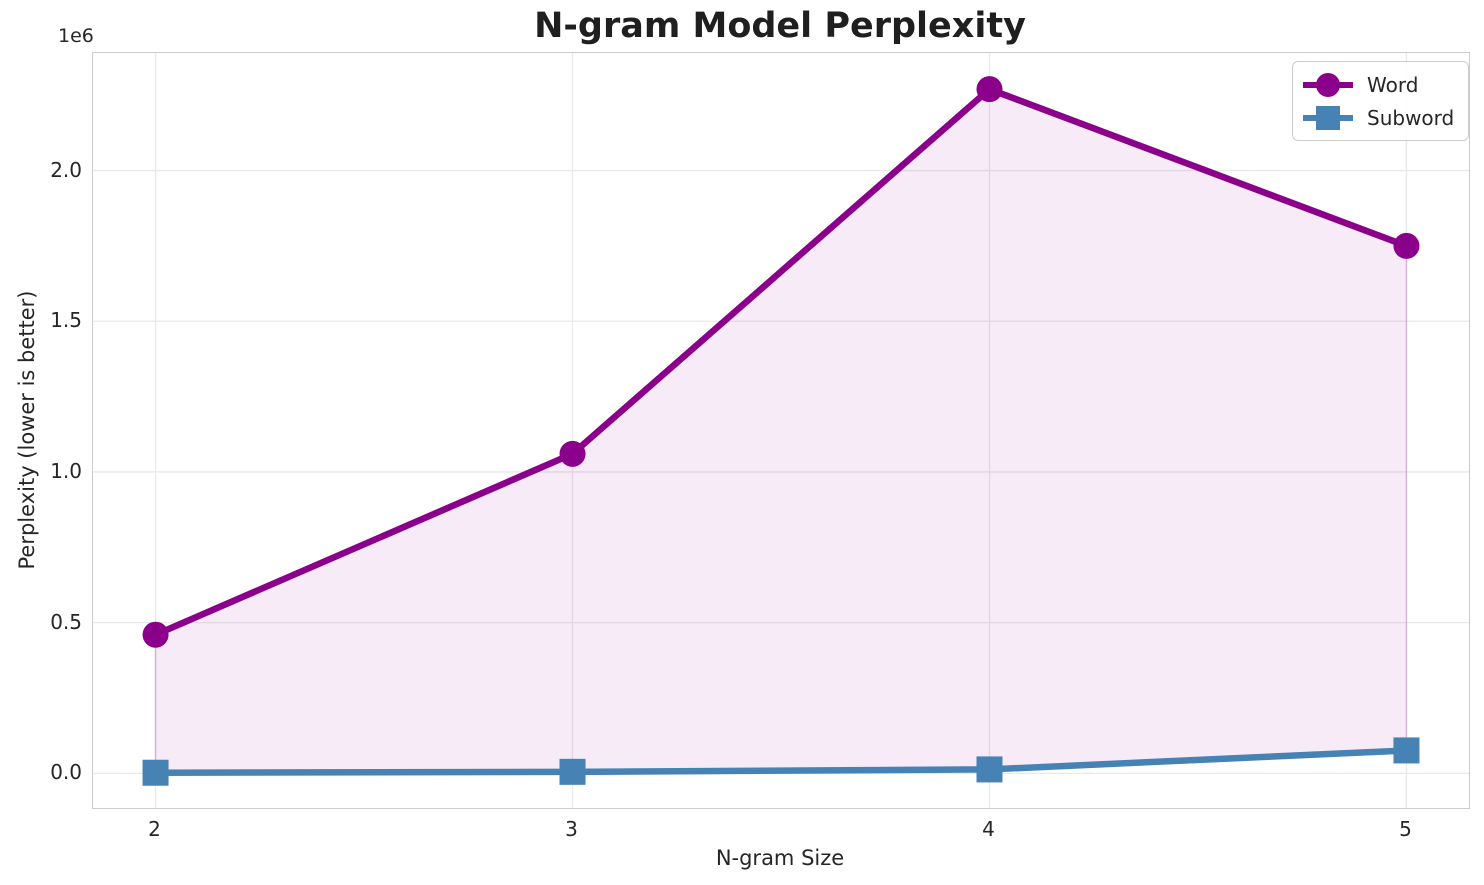 The height and width of the screenshot is (885, 1484). I want to click on legend-label: Subword, so click(1411, 117).